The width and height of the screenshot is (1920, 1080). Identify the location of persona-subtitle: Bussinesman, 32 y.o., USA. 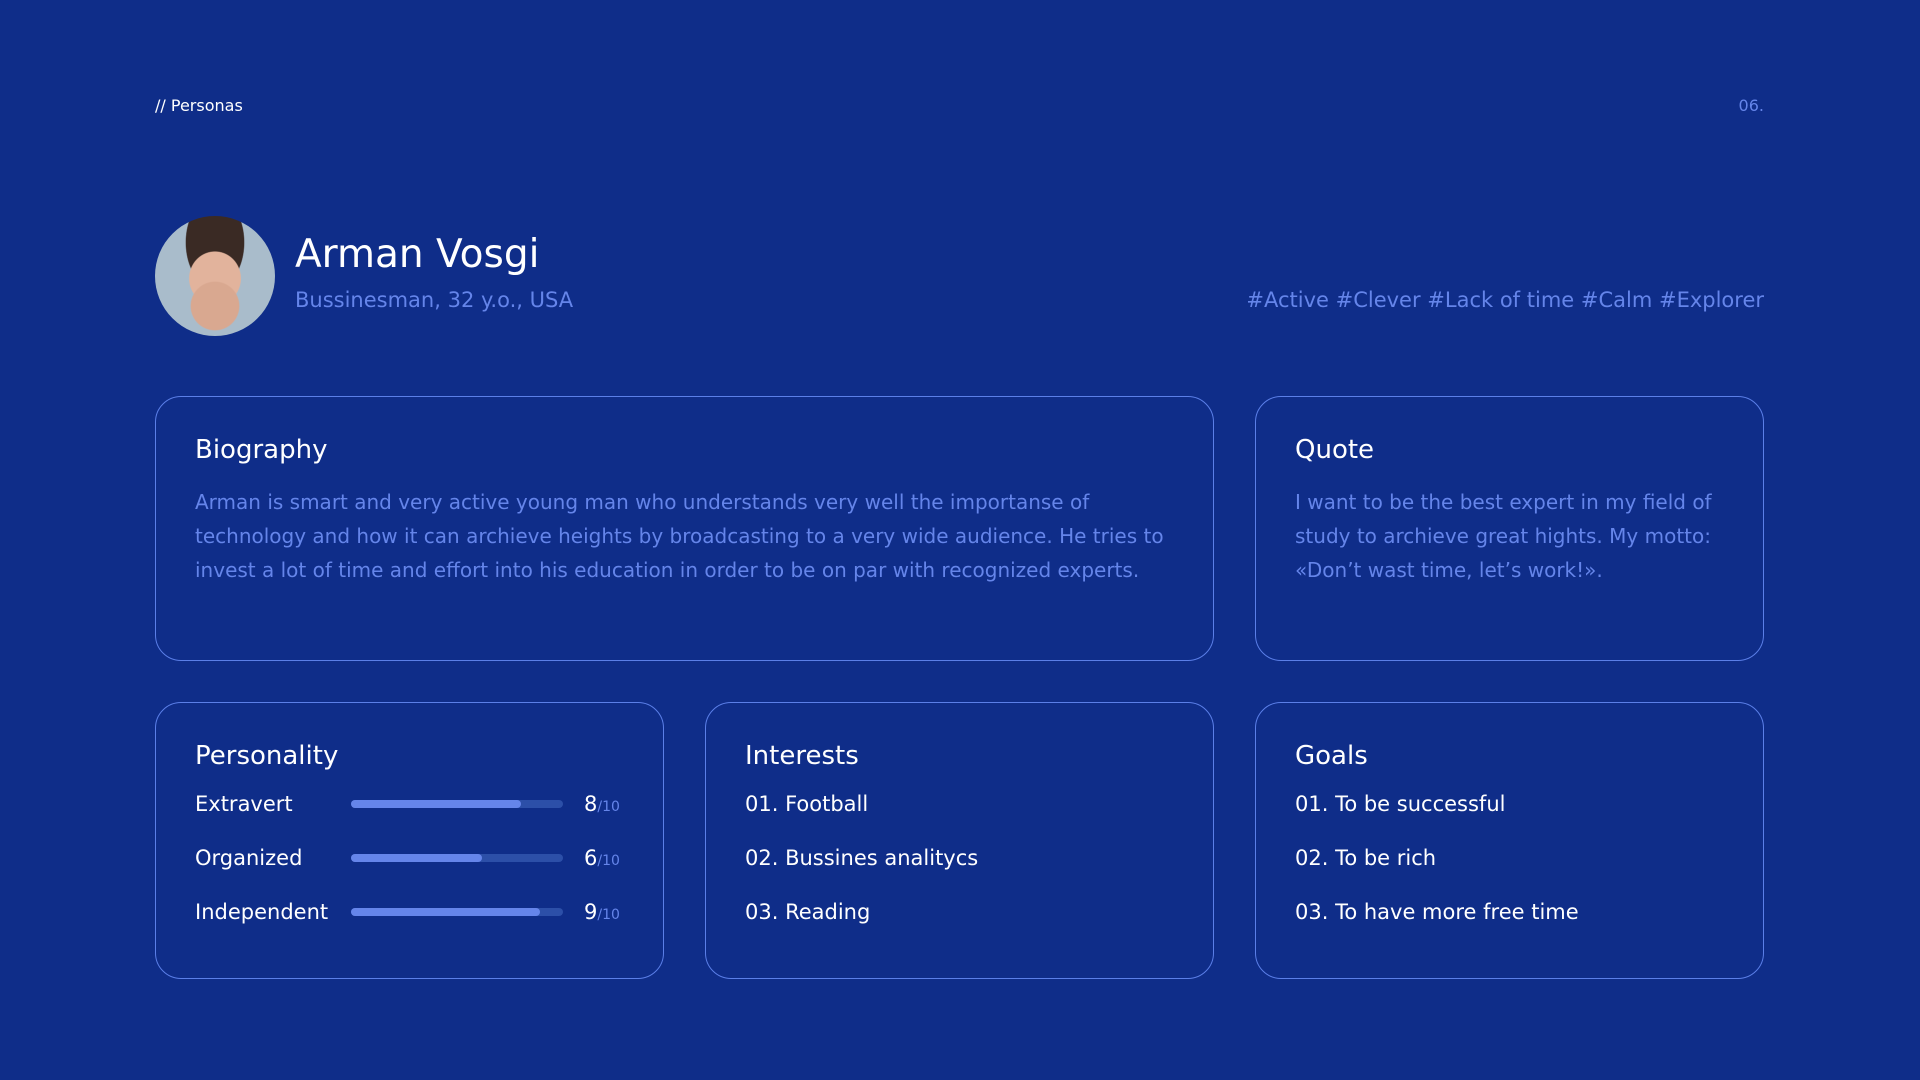
(434, 300).